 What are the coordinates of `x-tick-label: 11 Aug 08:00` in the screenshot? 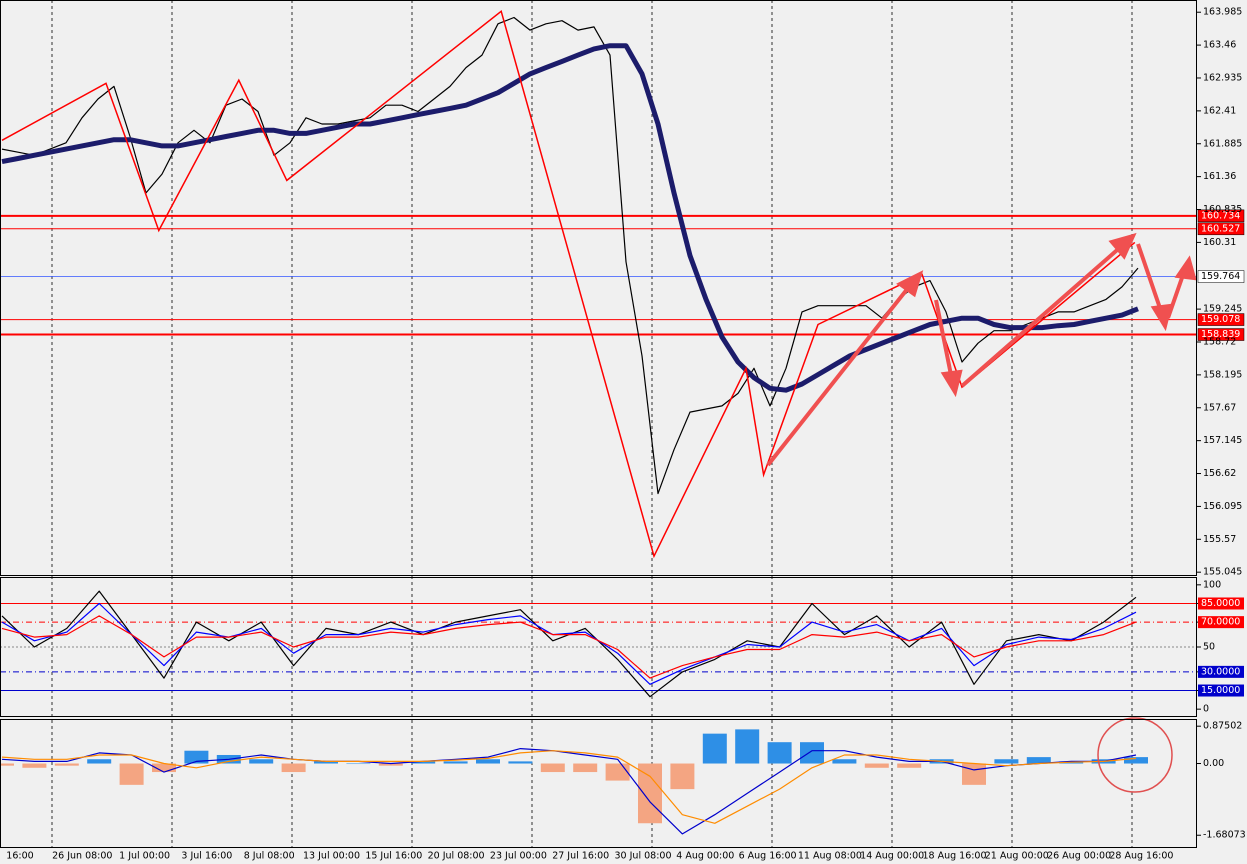 It's located at (830, 856).